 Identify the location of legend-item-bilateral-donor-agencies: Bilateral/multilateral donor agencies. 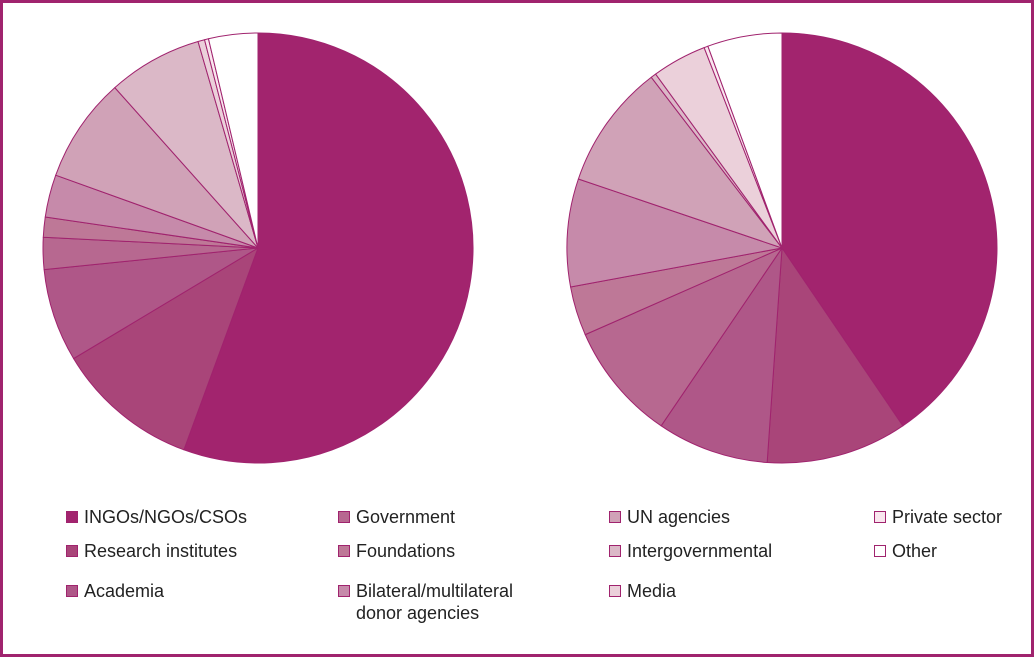
(448, 602).